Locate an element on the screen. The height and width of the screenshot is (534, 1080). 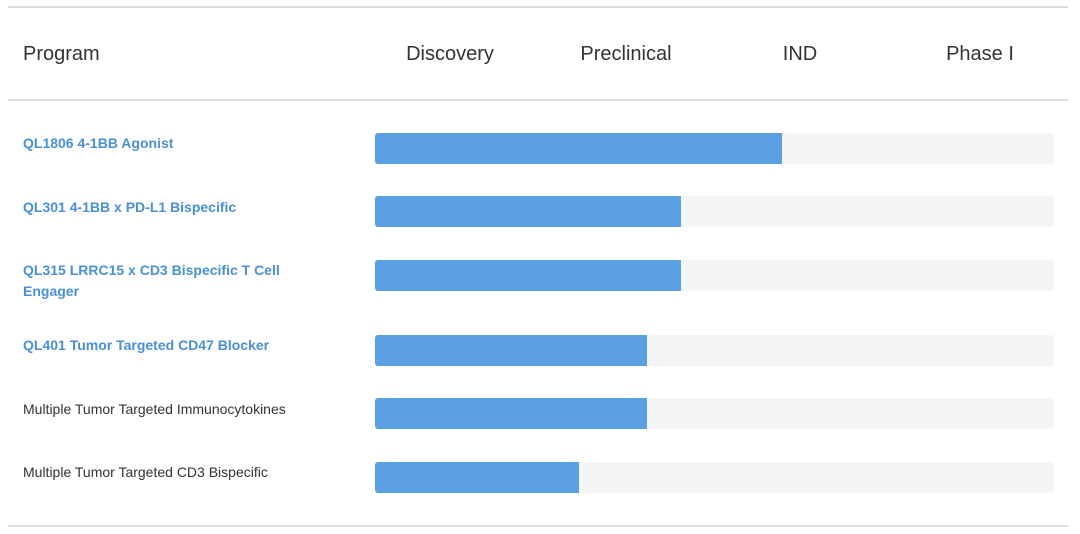
header-phase-discovery: Discovery is located at coordinates (450, 54).